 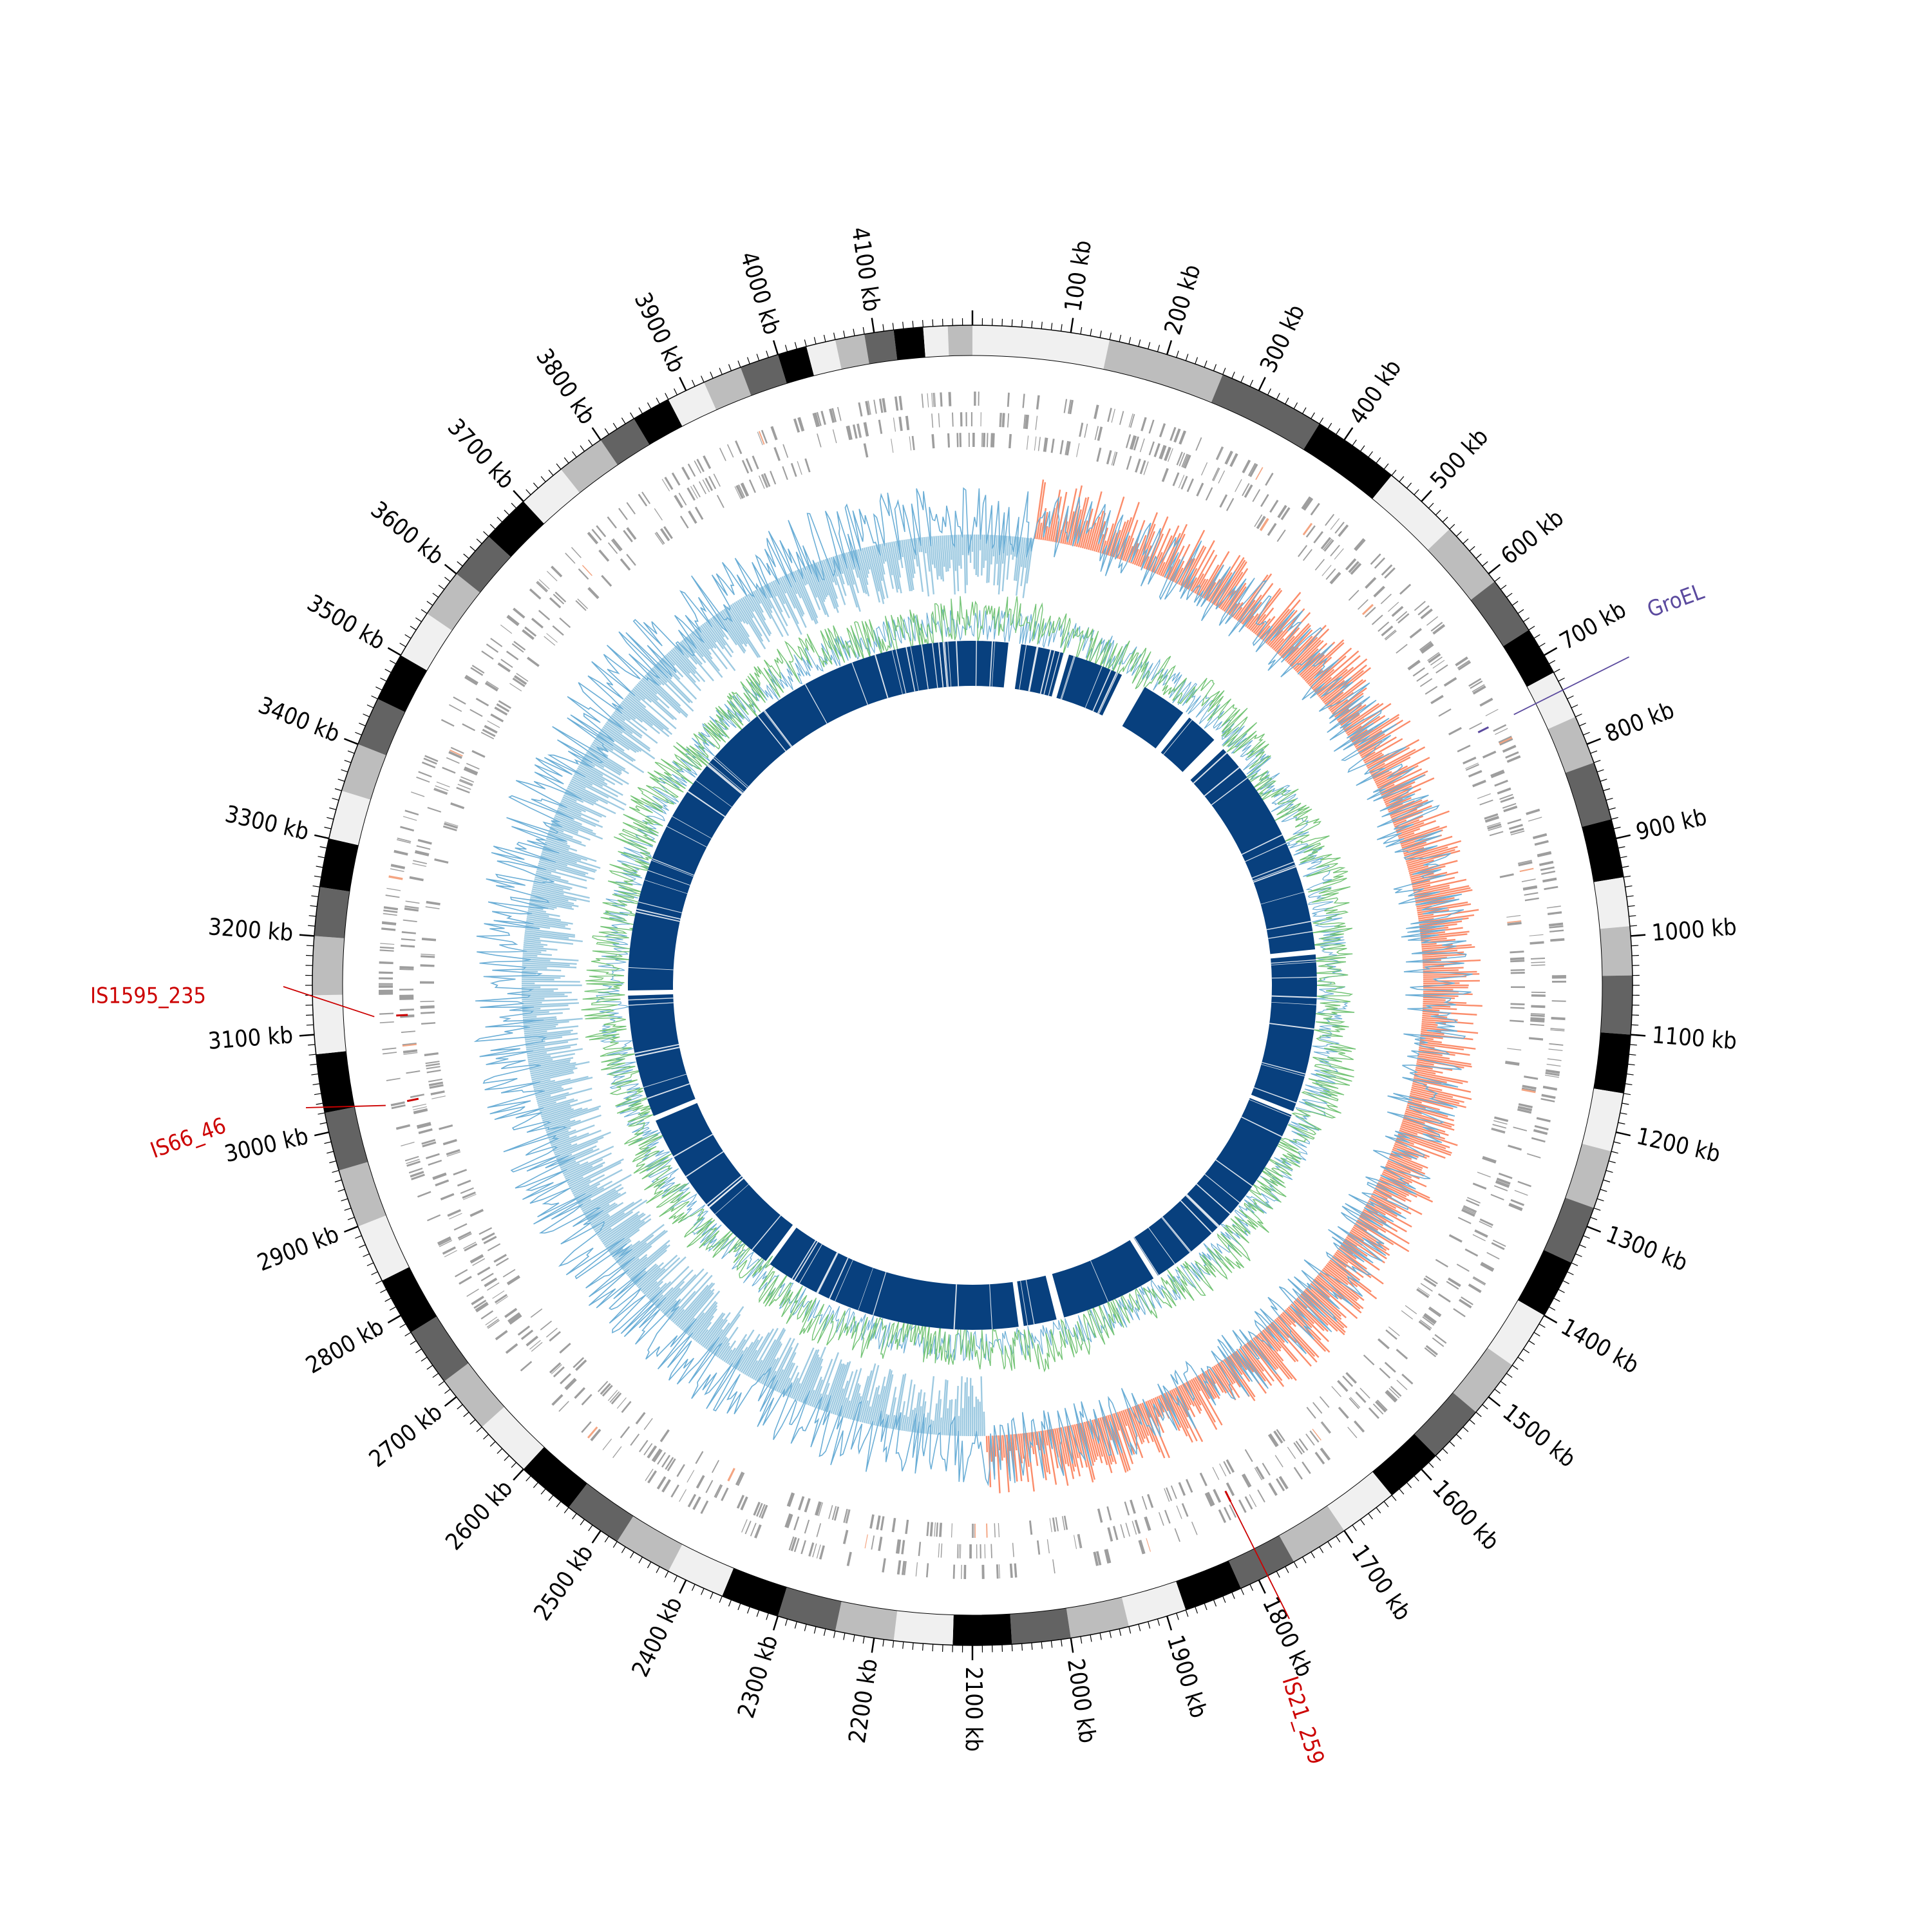 I want to click on block-track, so click(x=973, y=985).